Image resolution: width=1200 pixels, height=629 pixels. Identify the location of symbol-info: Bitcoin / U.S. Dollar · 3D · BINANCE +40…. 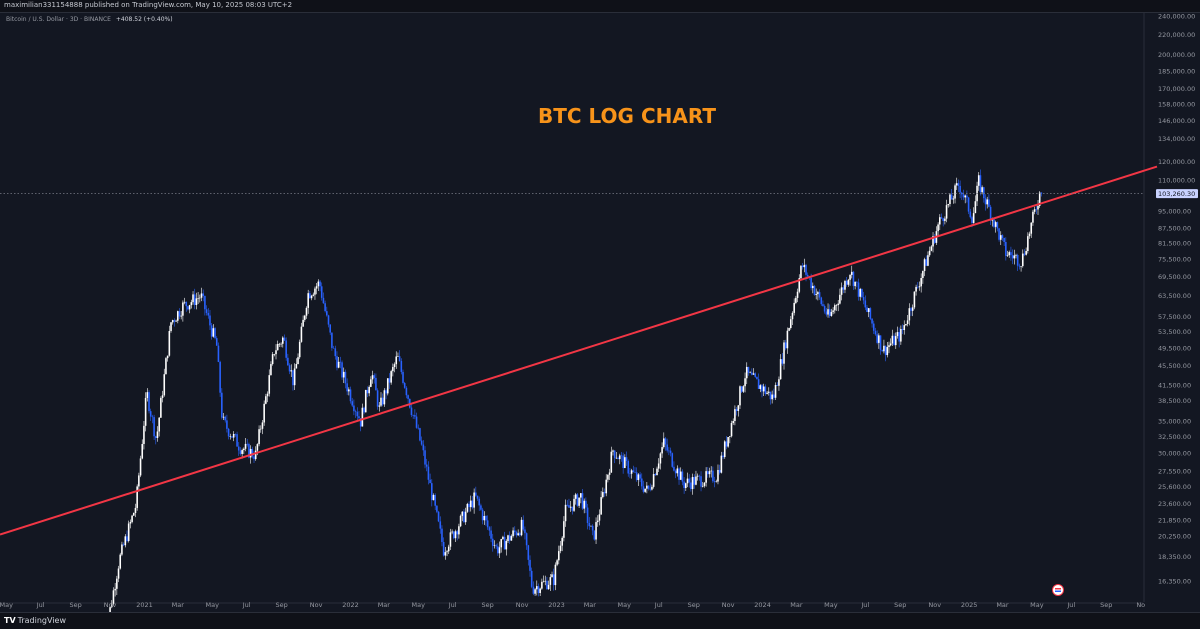
(89, 19).